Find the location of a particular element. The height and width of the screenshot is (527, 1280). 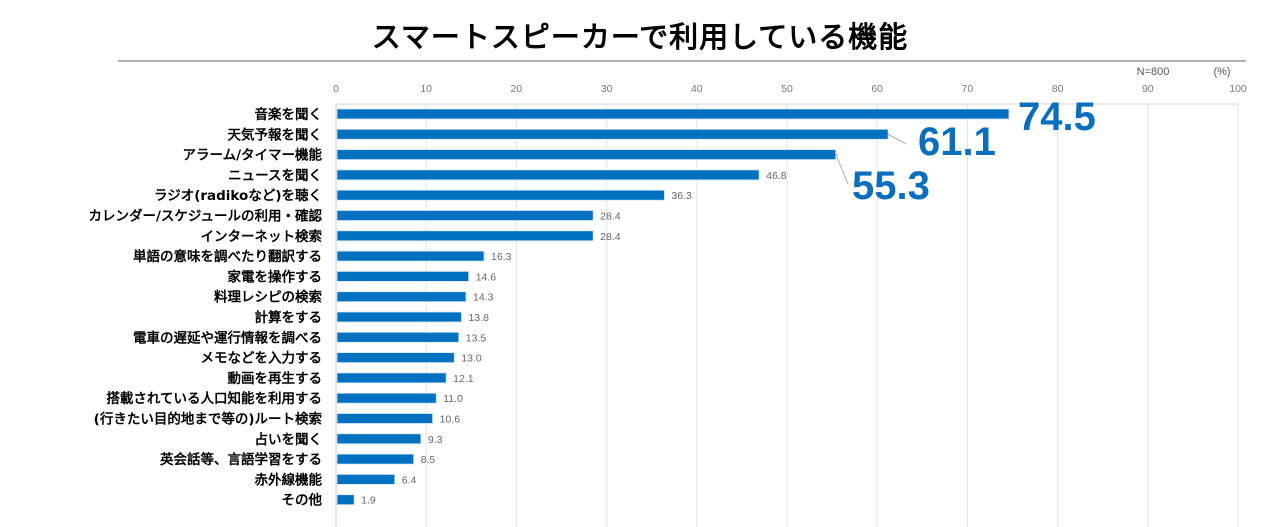

value-label: 13.8 is located at coordinates (478, 318).